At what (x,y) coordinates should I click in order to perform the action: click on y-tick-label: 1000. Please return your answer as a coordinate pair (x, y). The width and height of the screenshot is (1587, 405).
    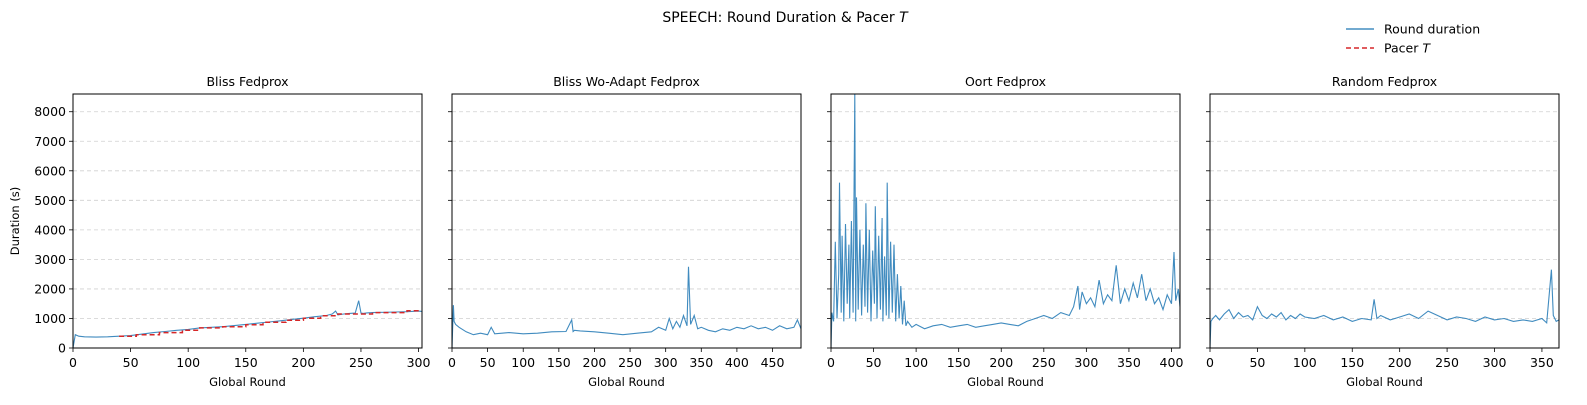
    Looking at the image, I should click on (50, 318).